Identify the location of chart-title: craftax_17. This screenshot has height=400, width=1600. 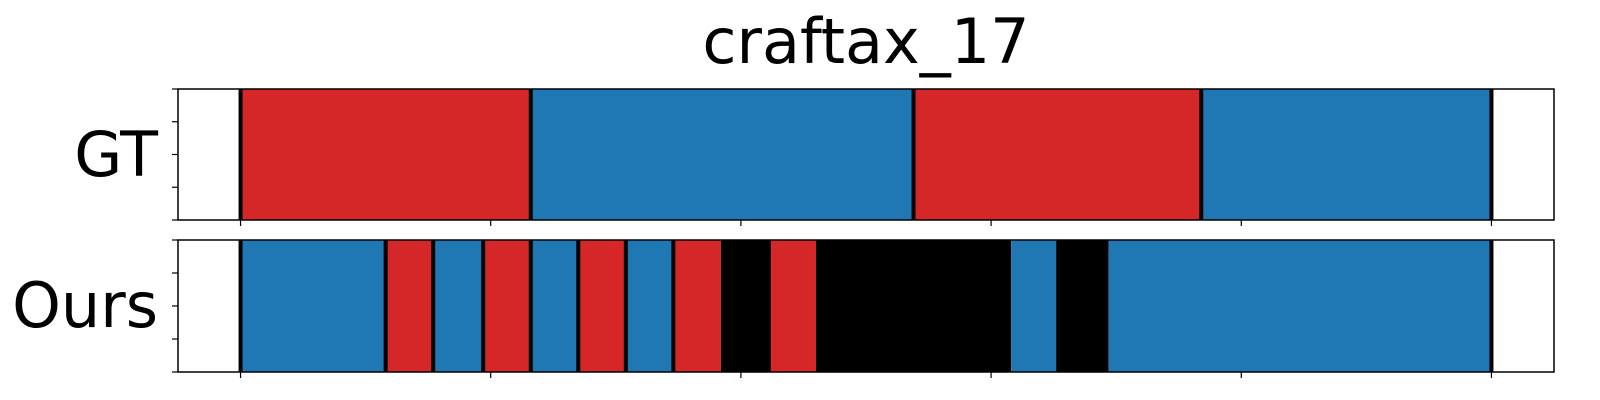
(865, 41).